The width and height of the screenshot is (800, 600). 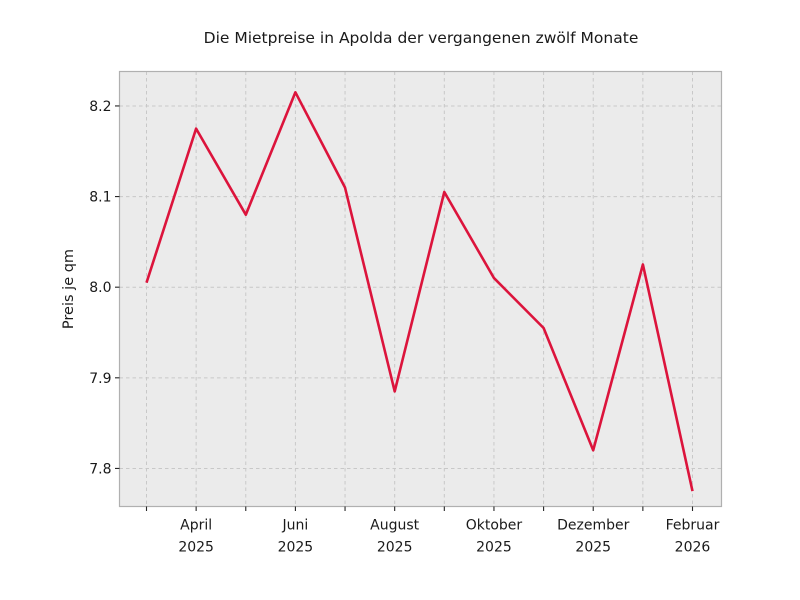 I want to click on x-tick-label: Juni, so click(x=295, y=526).